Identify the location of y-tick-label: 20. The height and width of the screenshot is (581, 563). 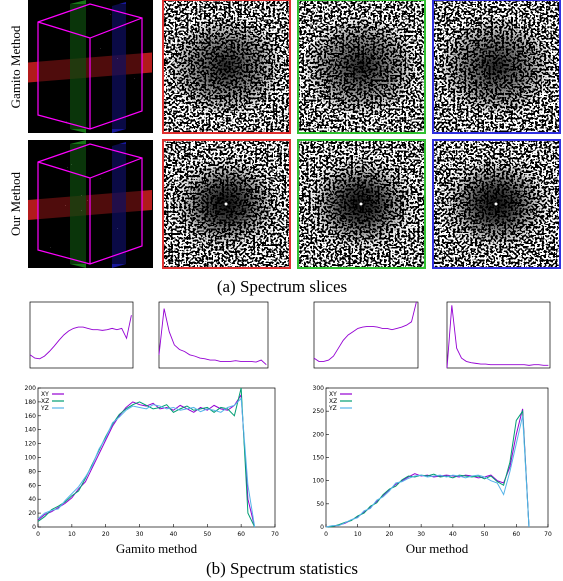
(32, 513).